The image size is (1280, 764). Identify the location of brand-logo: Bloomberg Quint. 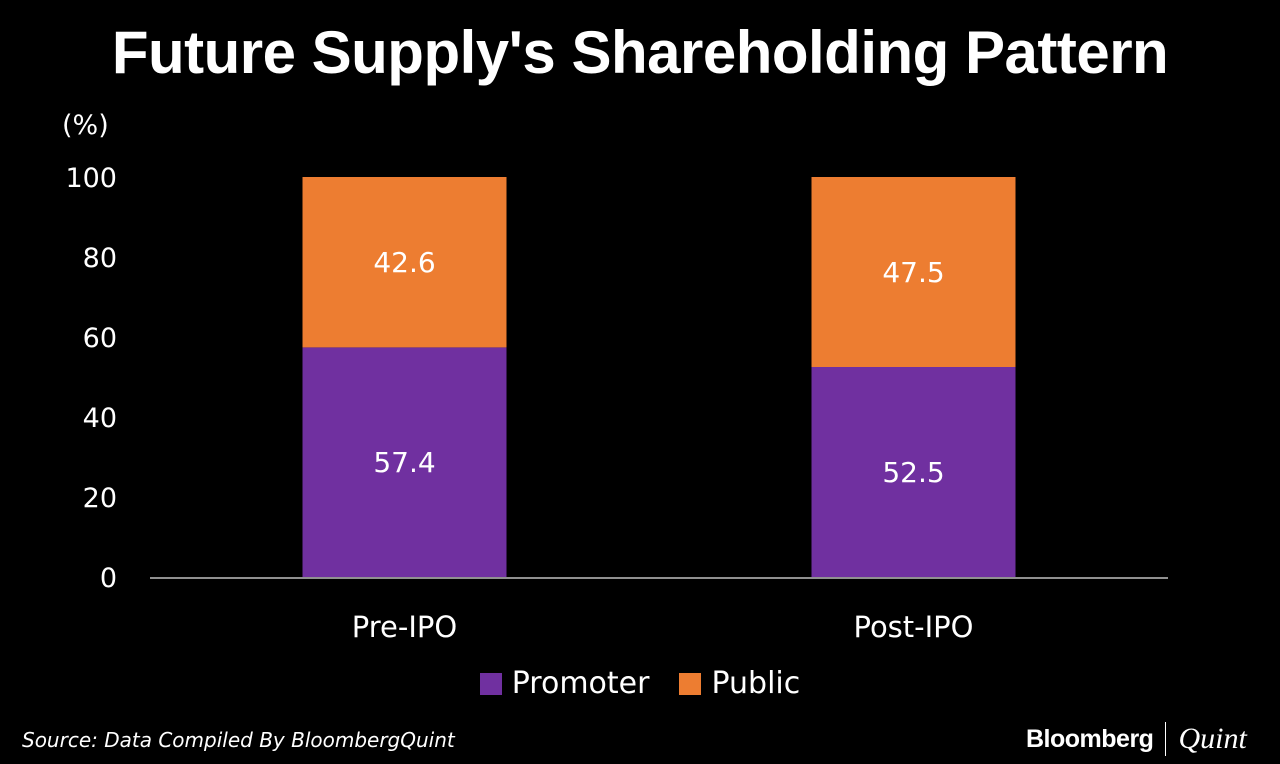
(1136, 739).